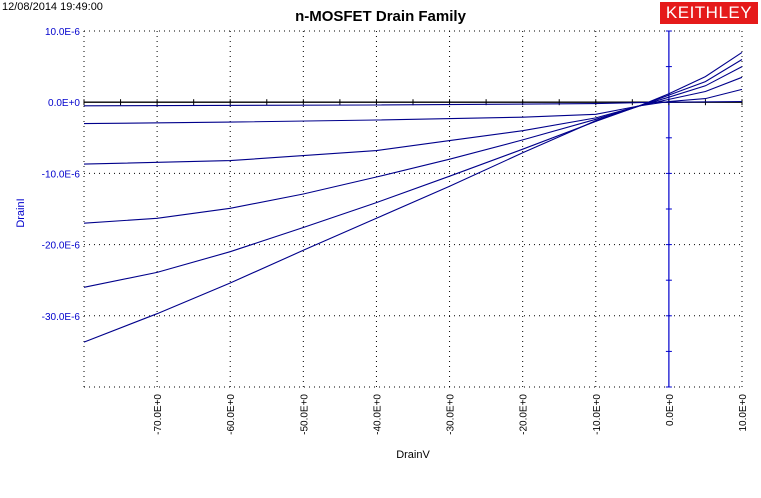  What do you see at coordinates (231, 414) in the screenshot?
I see `x-tick-label: -60.0E+0` at bounding box center [231, 414].